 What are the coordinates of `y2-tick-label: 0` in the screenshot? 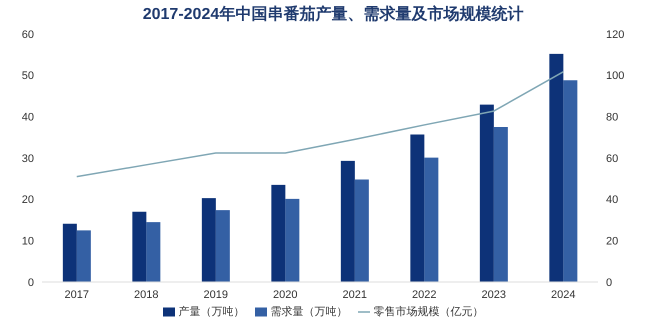 It's located at (609, 282).